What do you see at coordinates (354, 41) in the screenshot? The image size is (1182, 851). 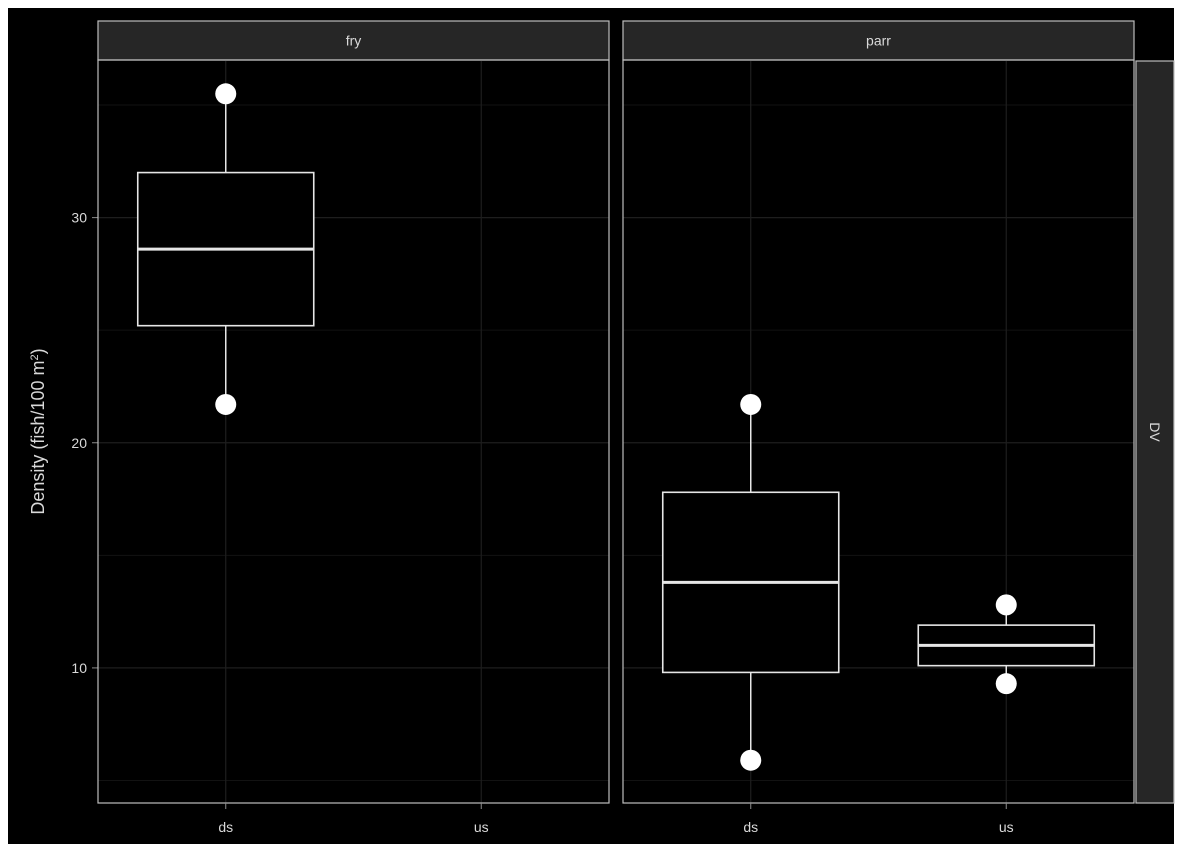 I see `facet-strip-label: fry` at bounding box center [354, 41].